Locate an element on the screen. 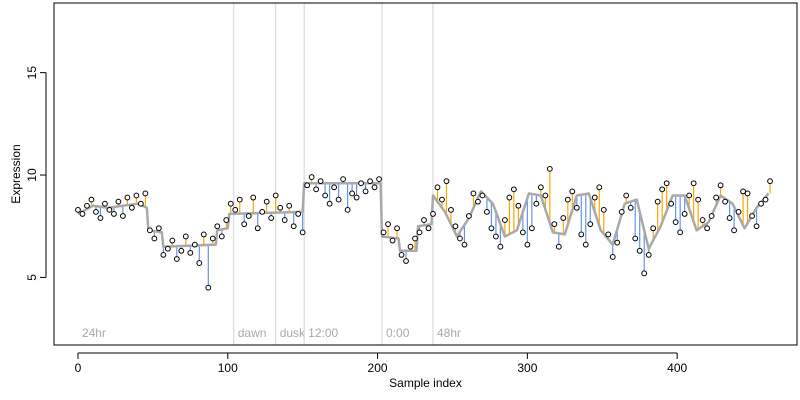  region-label: 48hr is located at coordinates (449, 333).